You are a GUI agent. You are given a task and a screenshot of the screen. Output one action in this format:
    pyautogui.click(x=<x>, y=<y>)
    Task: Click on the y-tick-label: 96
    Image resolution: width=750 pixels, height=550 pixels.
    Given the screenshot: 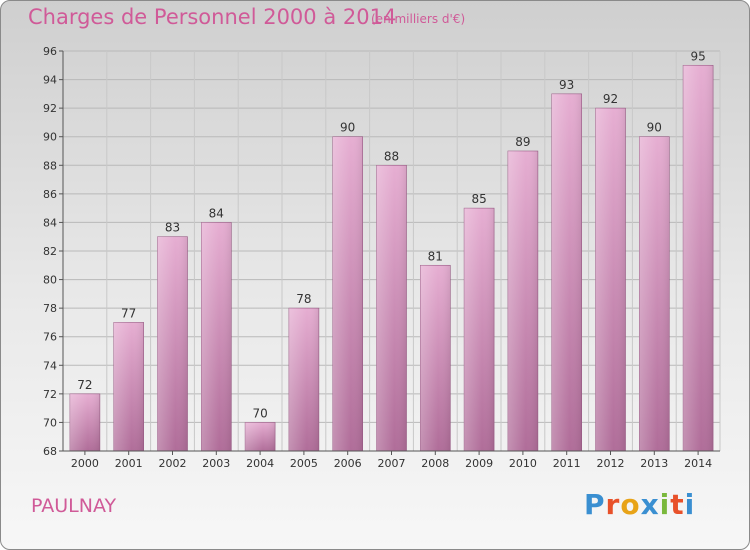 What is the action you would take?
    pyautogui.click(x=50, y=51)
    